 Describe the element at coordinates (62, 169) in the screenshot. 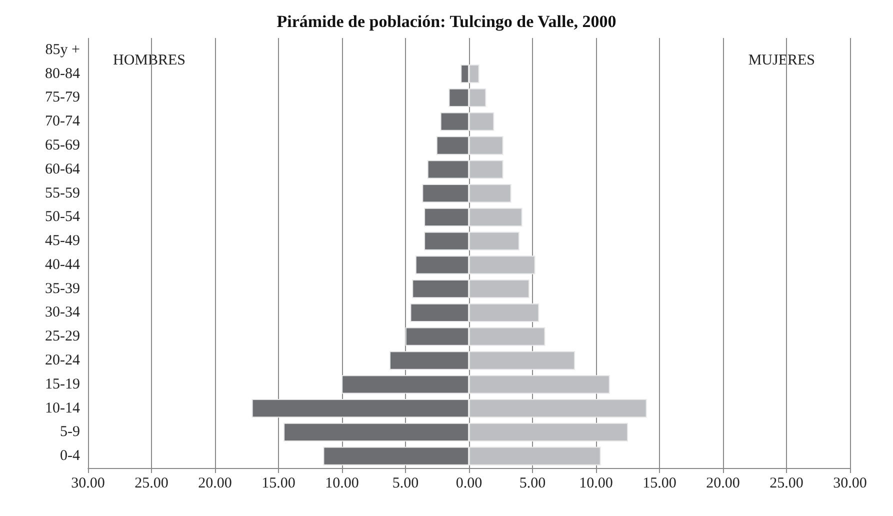

I see `y-tick-label: 60-64` at that location.